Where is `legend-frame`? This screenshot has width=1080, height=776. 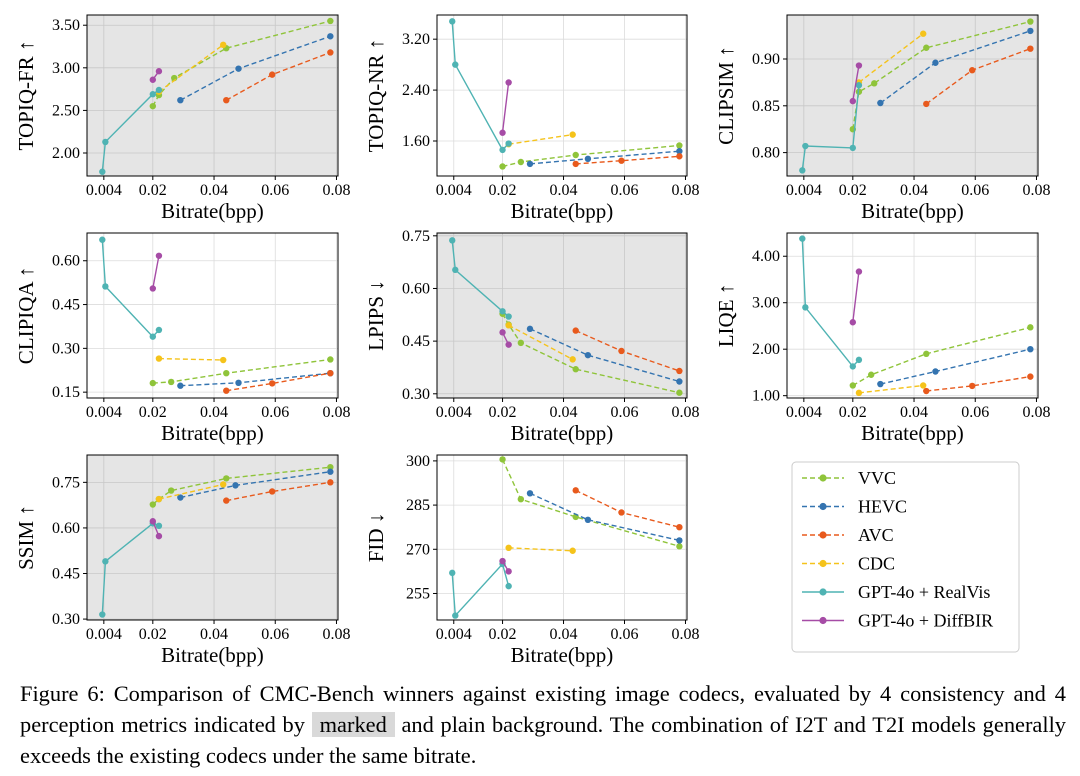 legend-frame is located at coordinates (905, 557).